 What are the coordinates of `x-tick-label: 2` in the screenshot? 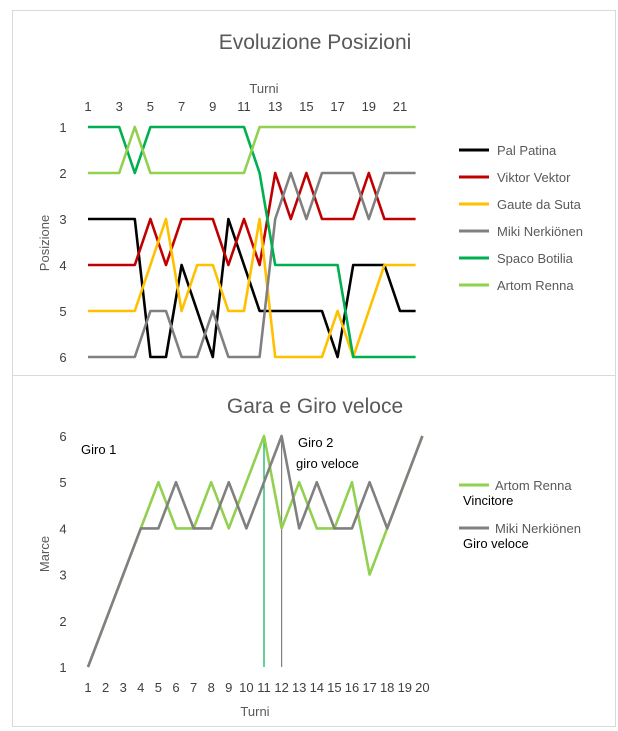 It's located at (105, 687).